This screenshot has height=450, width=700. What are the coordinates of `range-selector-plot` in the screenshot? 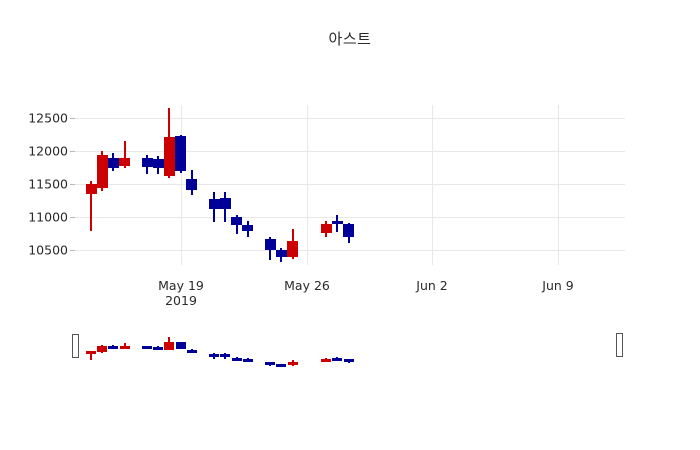 It's located at (348, 350).